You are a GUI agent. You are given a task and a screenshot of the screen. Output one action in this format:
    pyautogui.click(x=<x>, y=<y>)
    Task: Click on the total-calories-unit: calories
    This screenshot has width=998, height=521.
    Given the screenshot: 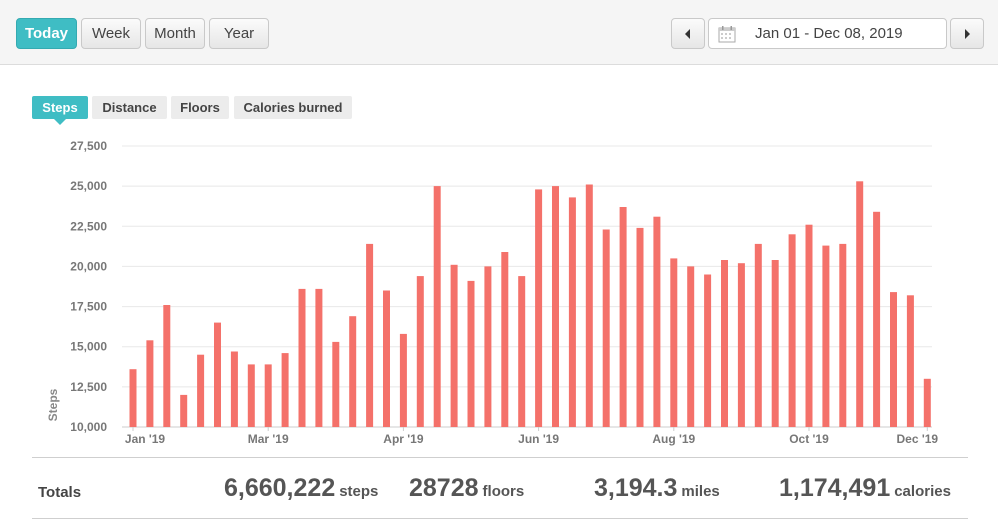 What is the action you would take?
    pyautogui.click(x=922, y=491)
    